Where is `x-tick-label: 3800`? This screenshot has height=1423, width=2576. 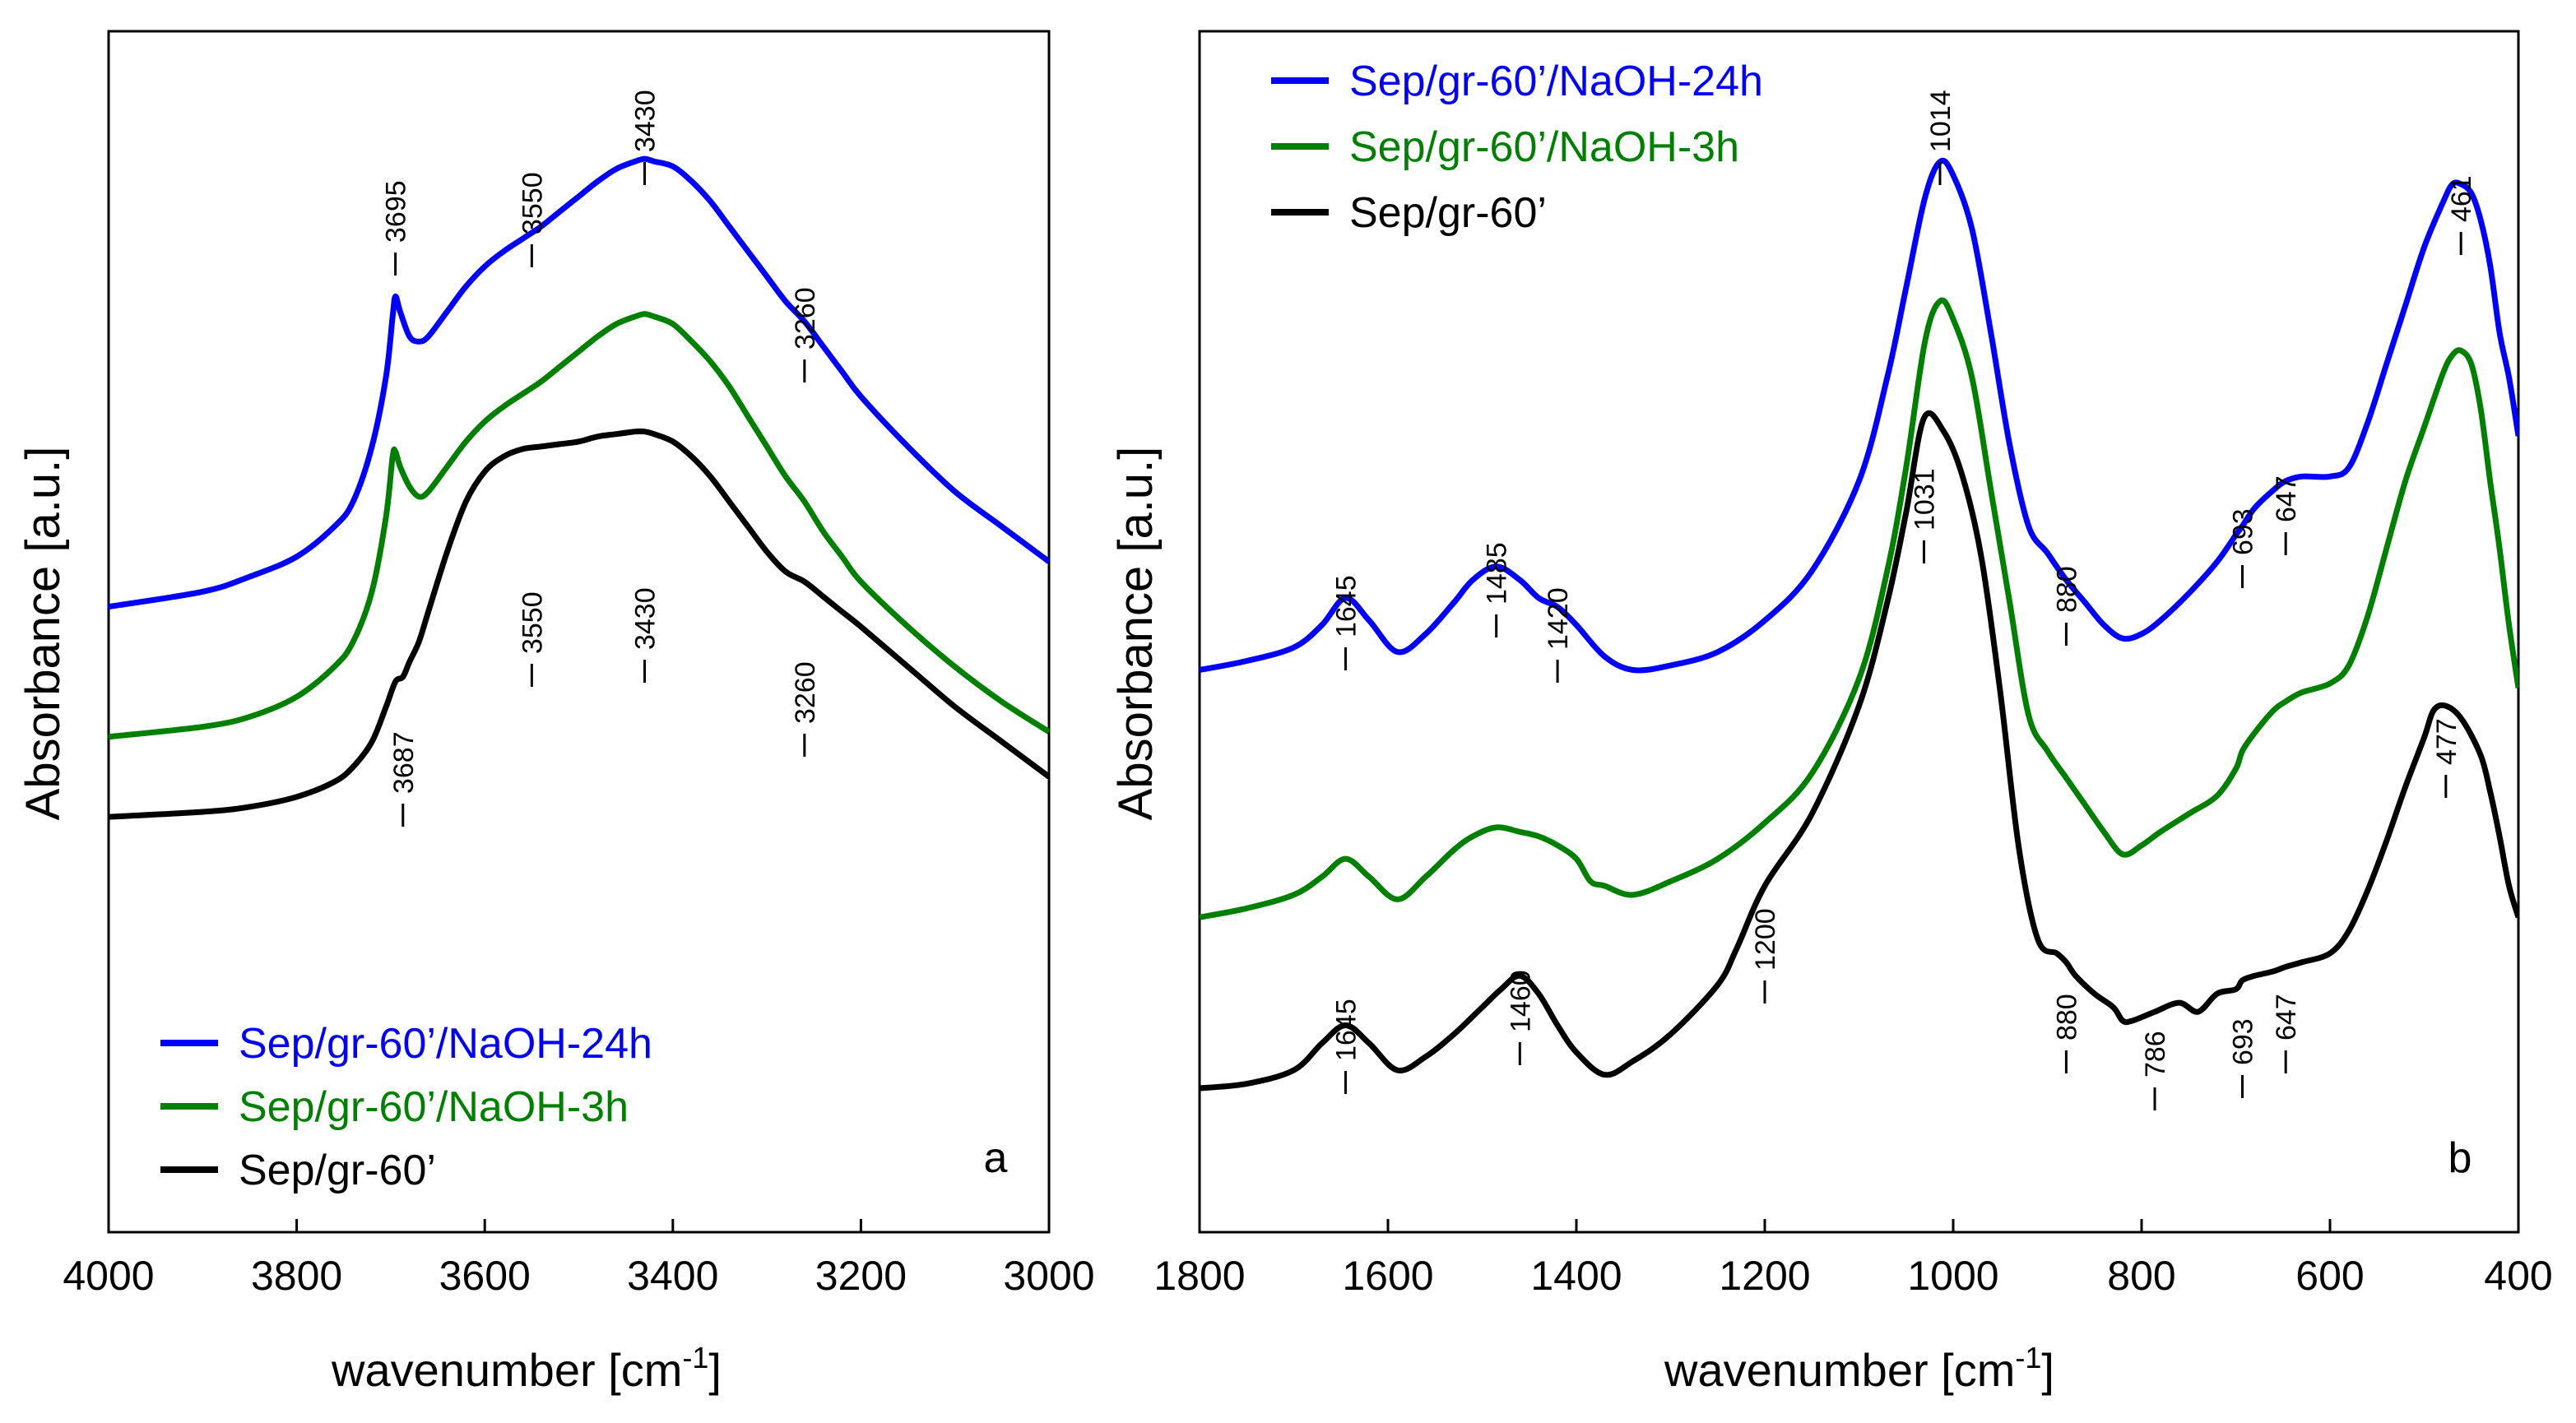
x-tick-label: 3800 is located at coordinates (296, 1276).